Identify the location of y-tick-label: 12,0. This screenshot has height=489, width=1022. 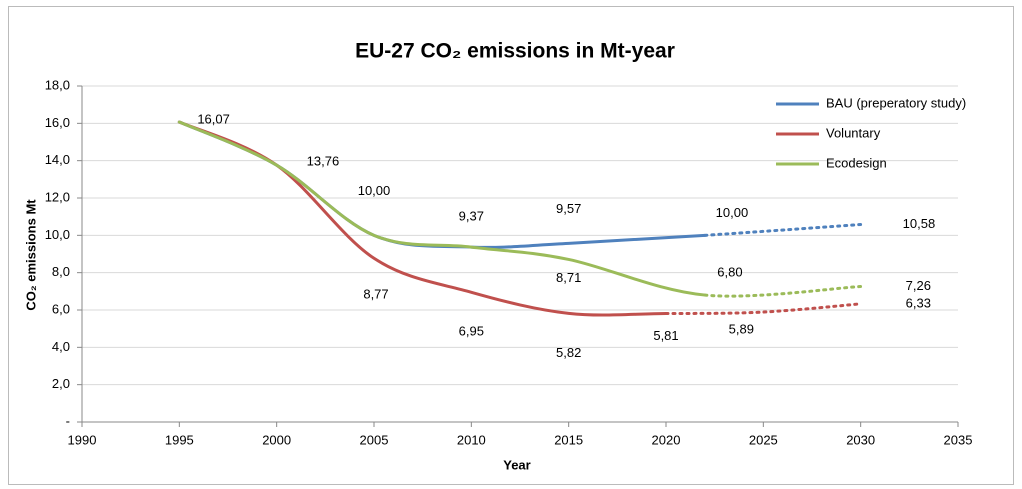
(57, 196).